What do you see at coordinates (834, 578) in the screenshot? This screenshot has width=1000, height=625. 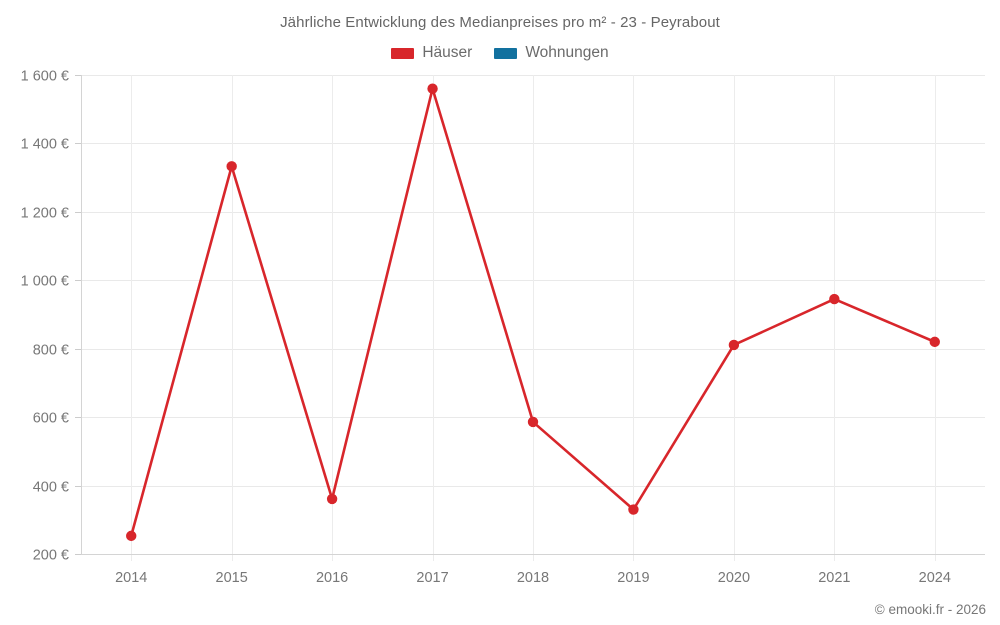 I see `x-axis-tick-label: 2021` at bounding box center [834, 578].